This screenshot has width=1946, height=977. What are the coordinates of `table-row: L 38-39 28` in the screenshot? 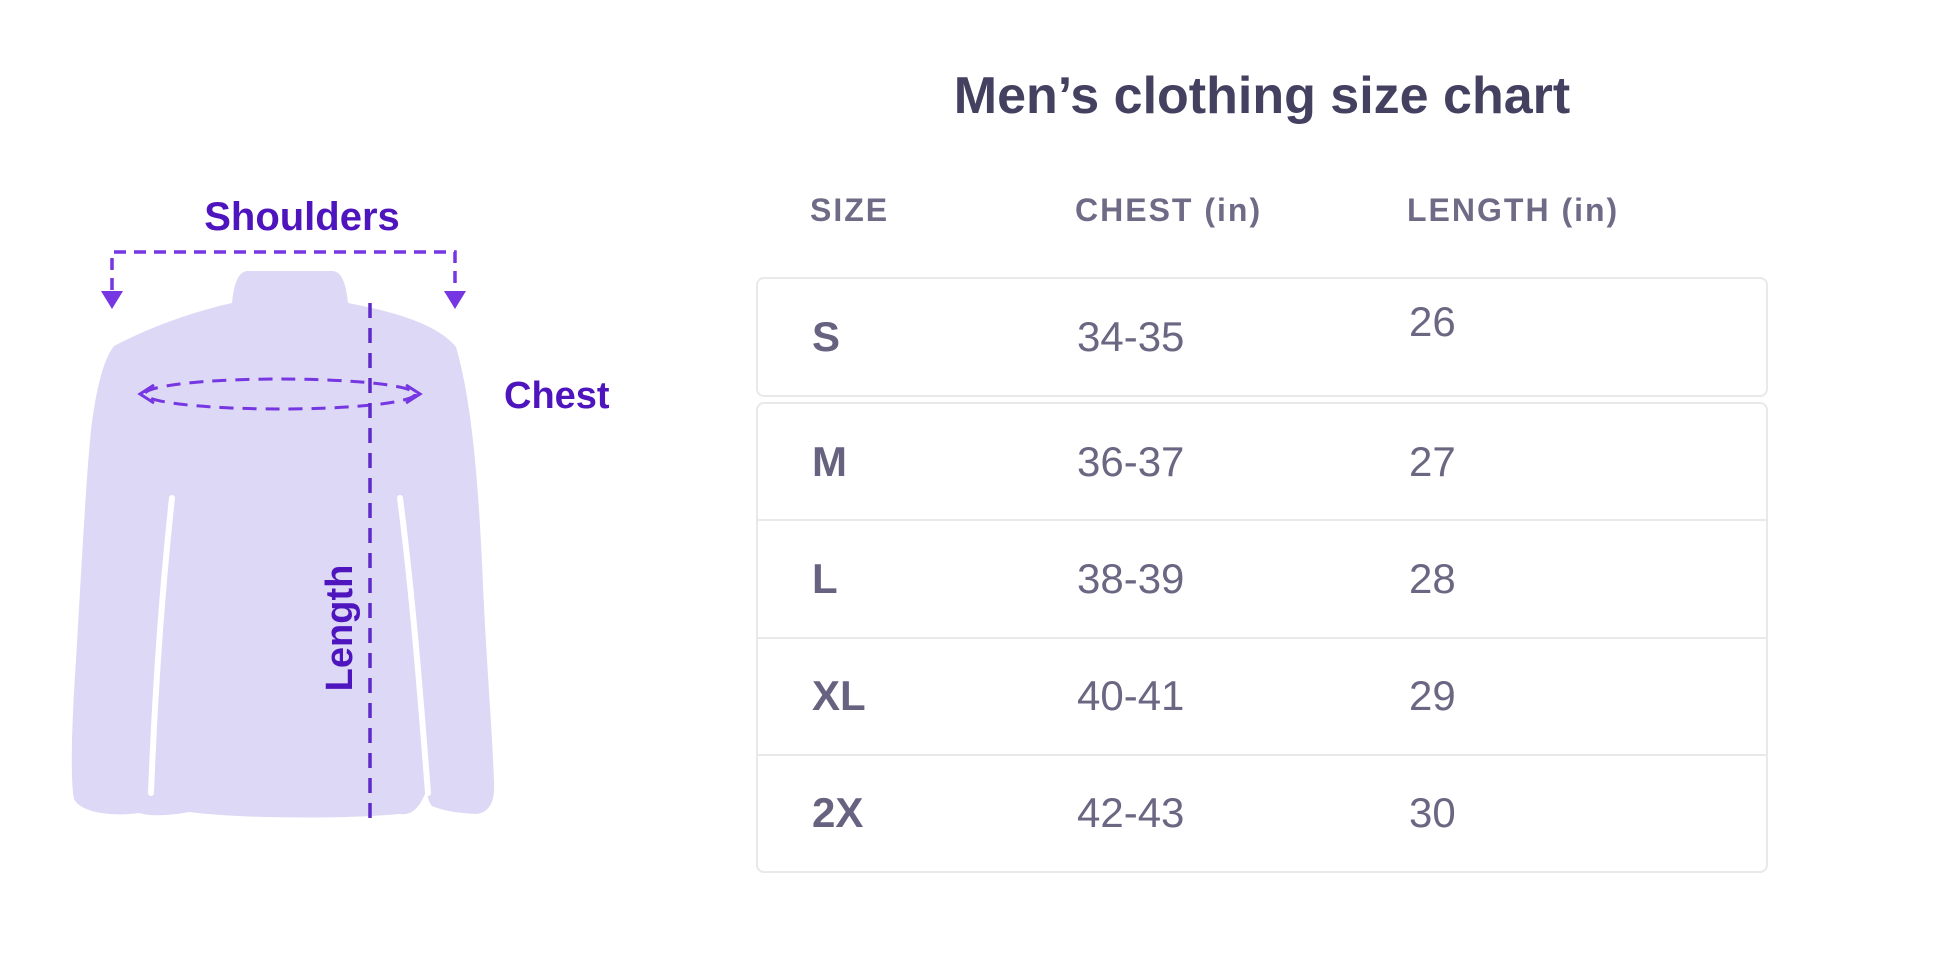 It's located at (1262, 577).